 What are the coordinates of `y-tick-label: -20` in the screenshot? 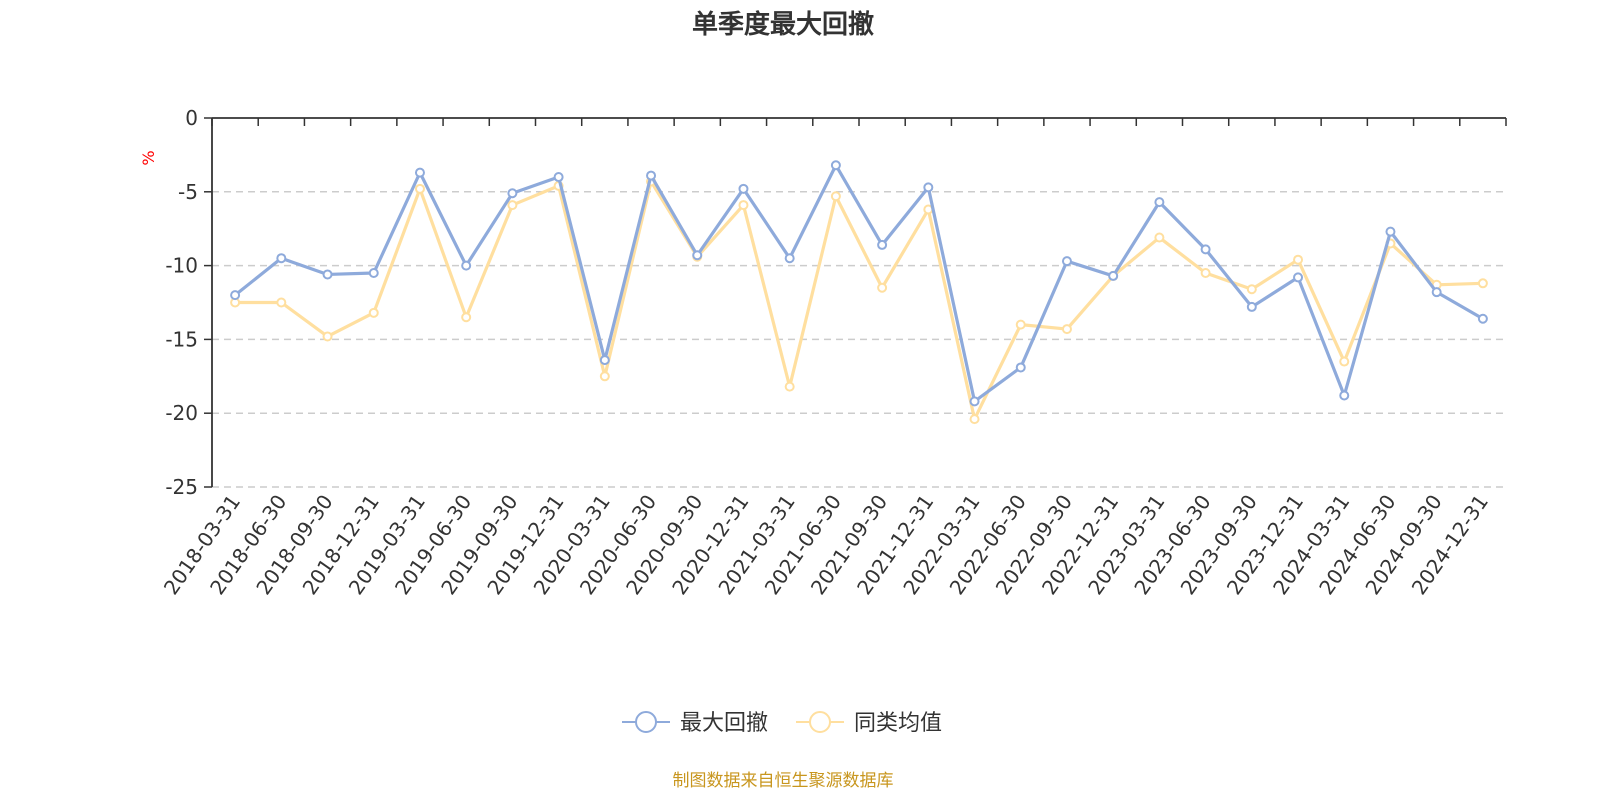 It's located at (181, 413).